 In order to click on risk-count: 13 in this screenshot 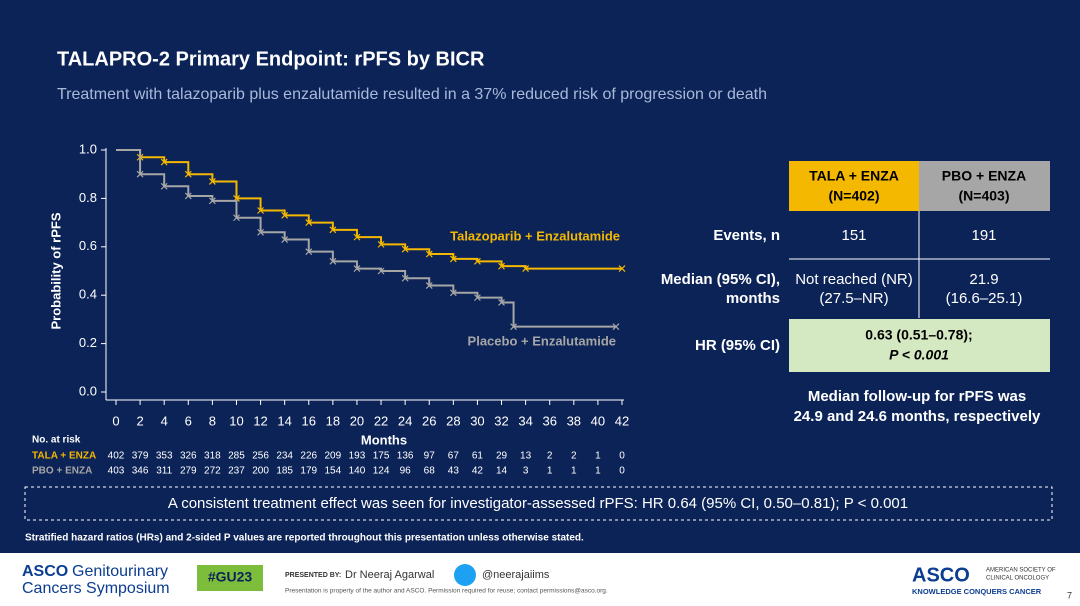, I will do `click(526, 456)`.